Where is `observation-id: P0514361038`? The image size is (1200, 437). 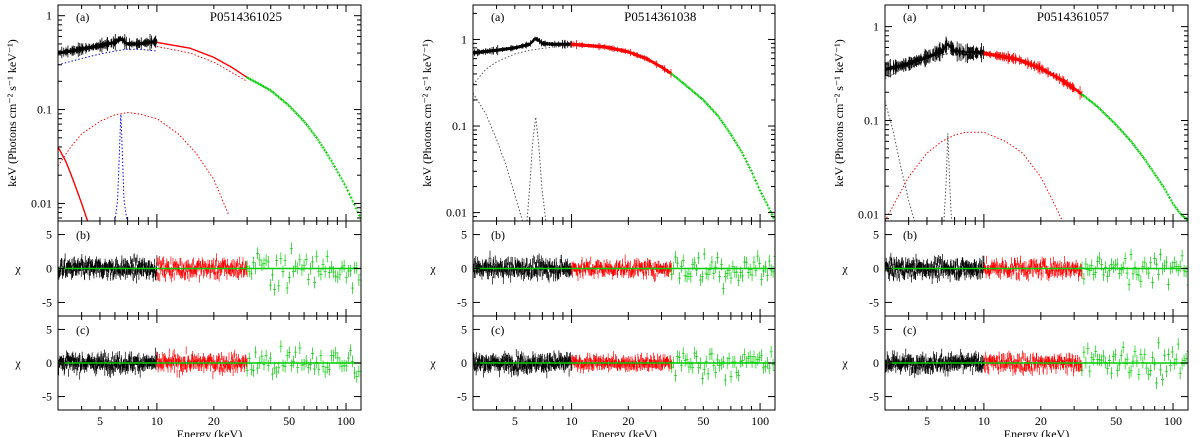
observation-id: P0514361038 is located at coordinates (660, 16).